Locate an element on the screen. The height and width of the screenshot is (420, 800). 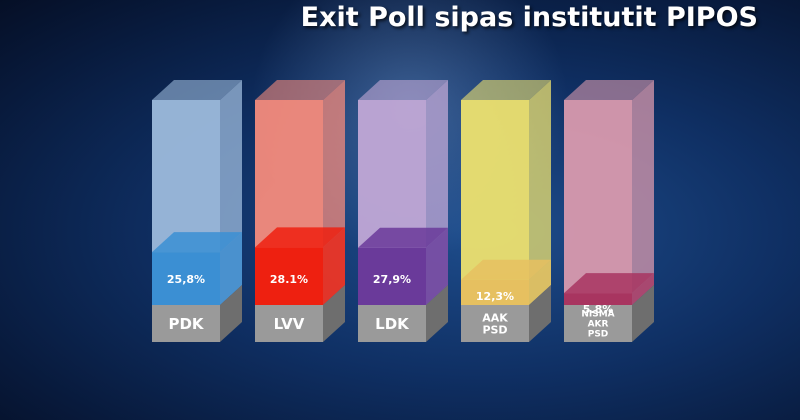
value-label: 5.8% is located at coordinates (598, 309).